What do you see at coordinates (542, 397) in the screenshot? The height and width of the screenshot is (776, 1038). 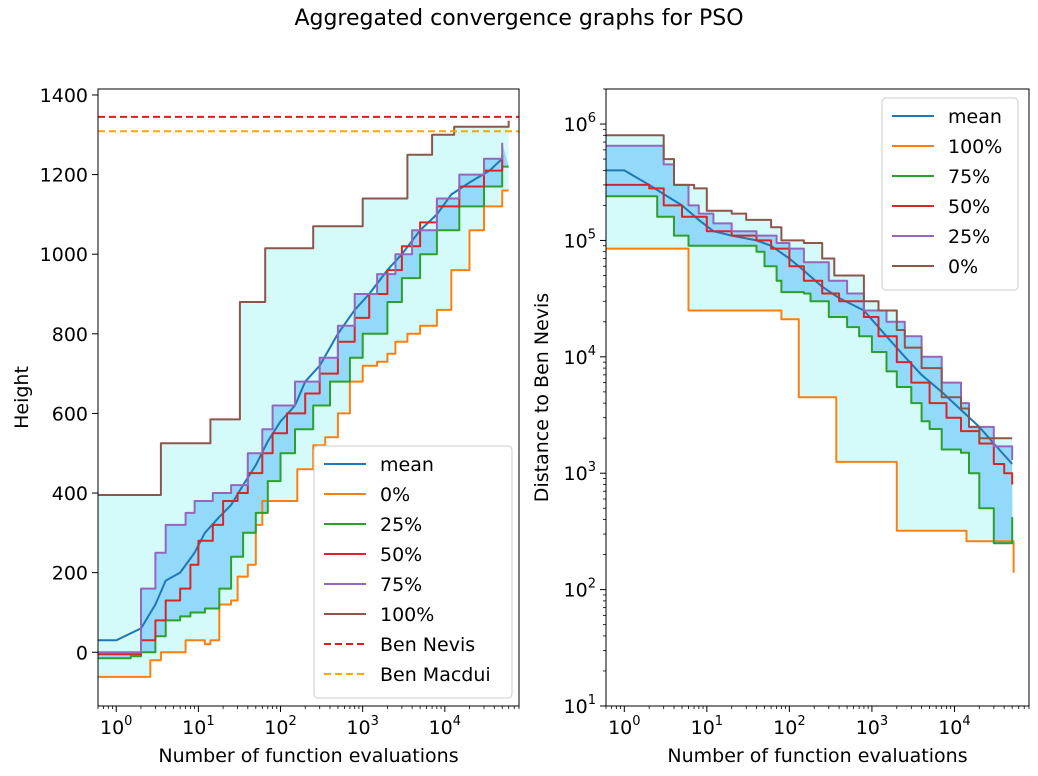 I see `y-axis-label: Distance to Ben Nevis` at bounding box center [542, 397].